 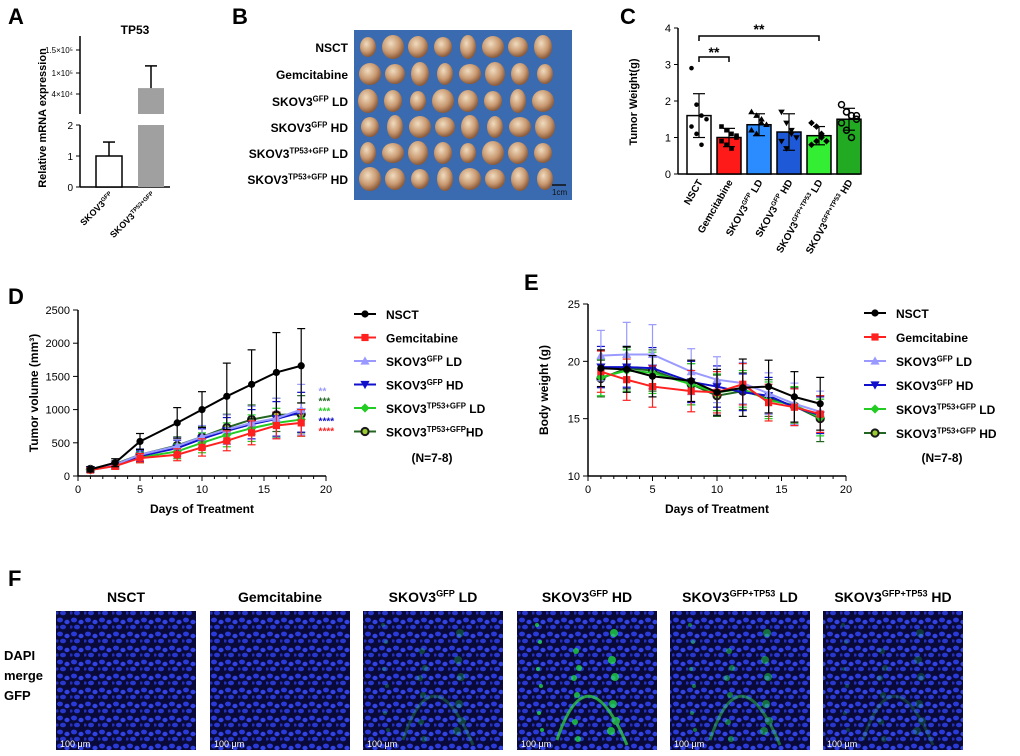 What do you see at coordinates (19, 655) in the screenshot?
I see `channel-label: DAPI` at bounding box center [19, 655].